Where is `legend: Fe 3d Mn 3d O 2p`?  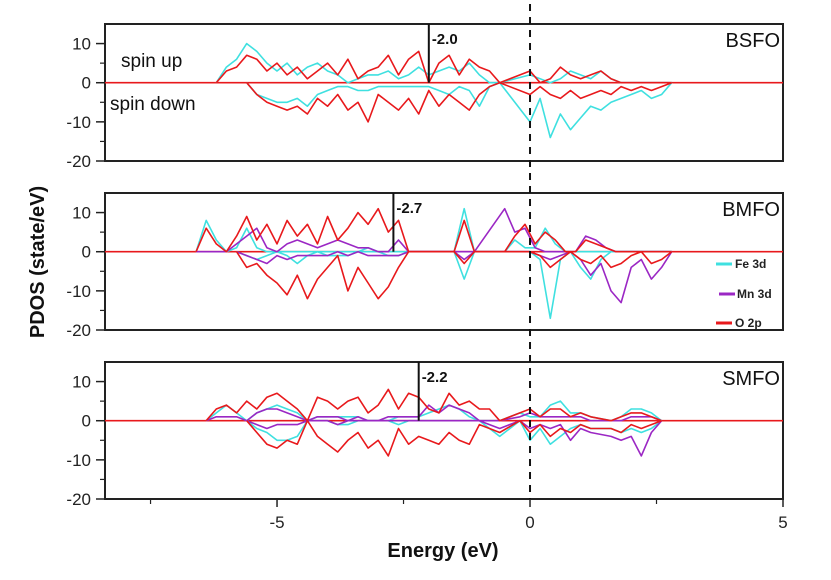
legend: Fe 3d Mn 3d O 2p is located at coordinates (744, 293).